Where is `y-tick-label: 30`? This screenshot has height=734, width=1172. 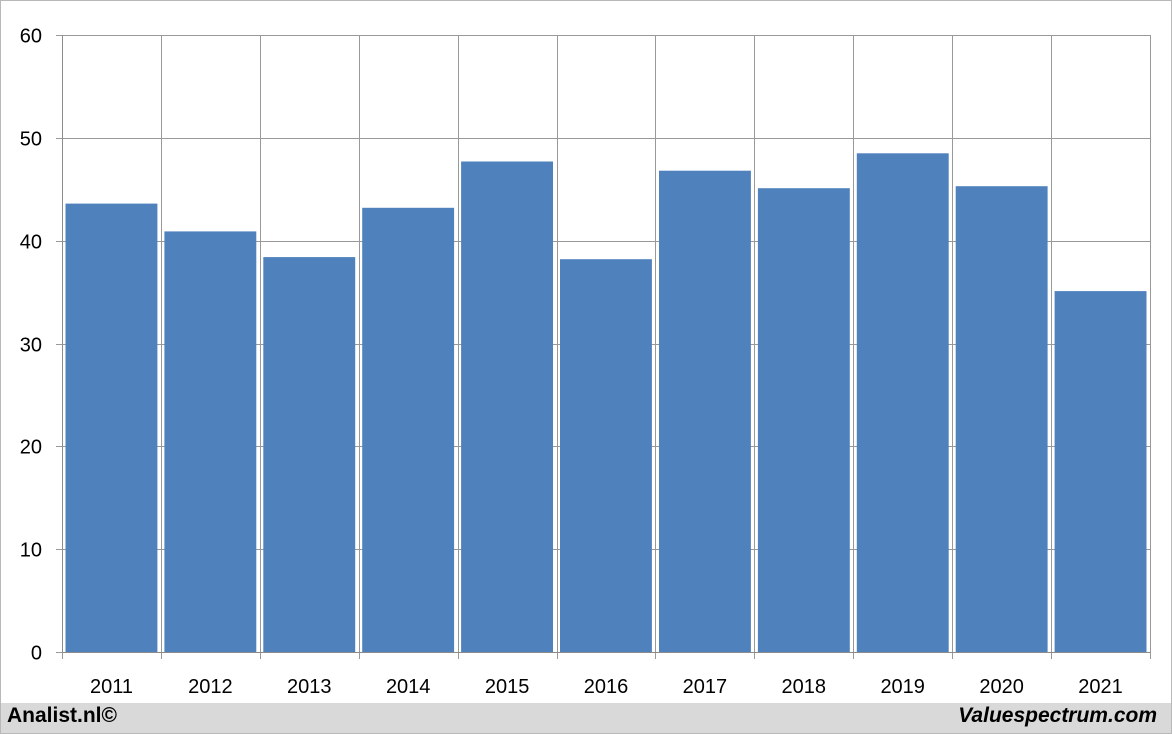
y-tick-label: 30 is located at coordinates (31, 346).